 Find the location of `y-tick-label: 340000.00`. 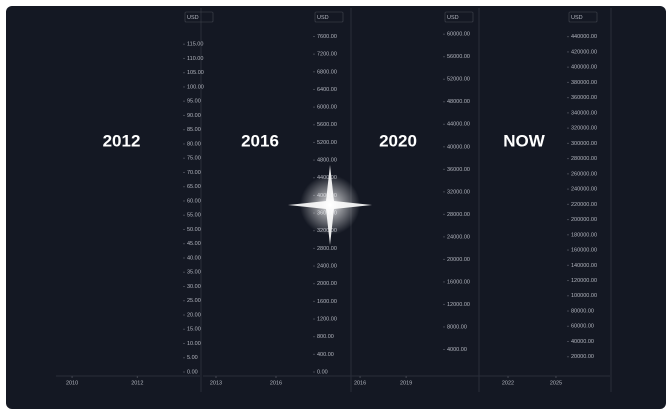

y-tick-label: 340000.00 is located at coordinates (584, 113).